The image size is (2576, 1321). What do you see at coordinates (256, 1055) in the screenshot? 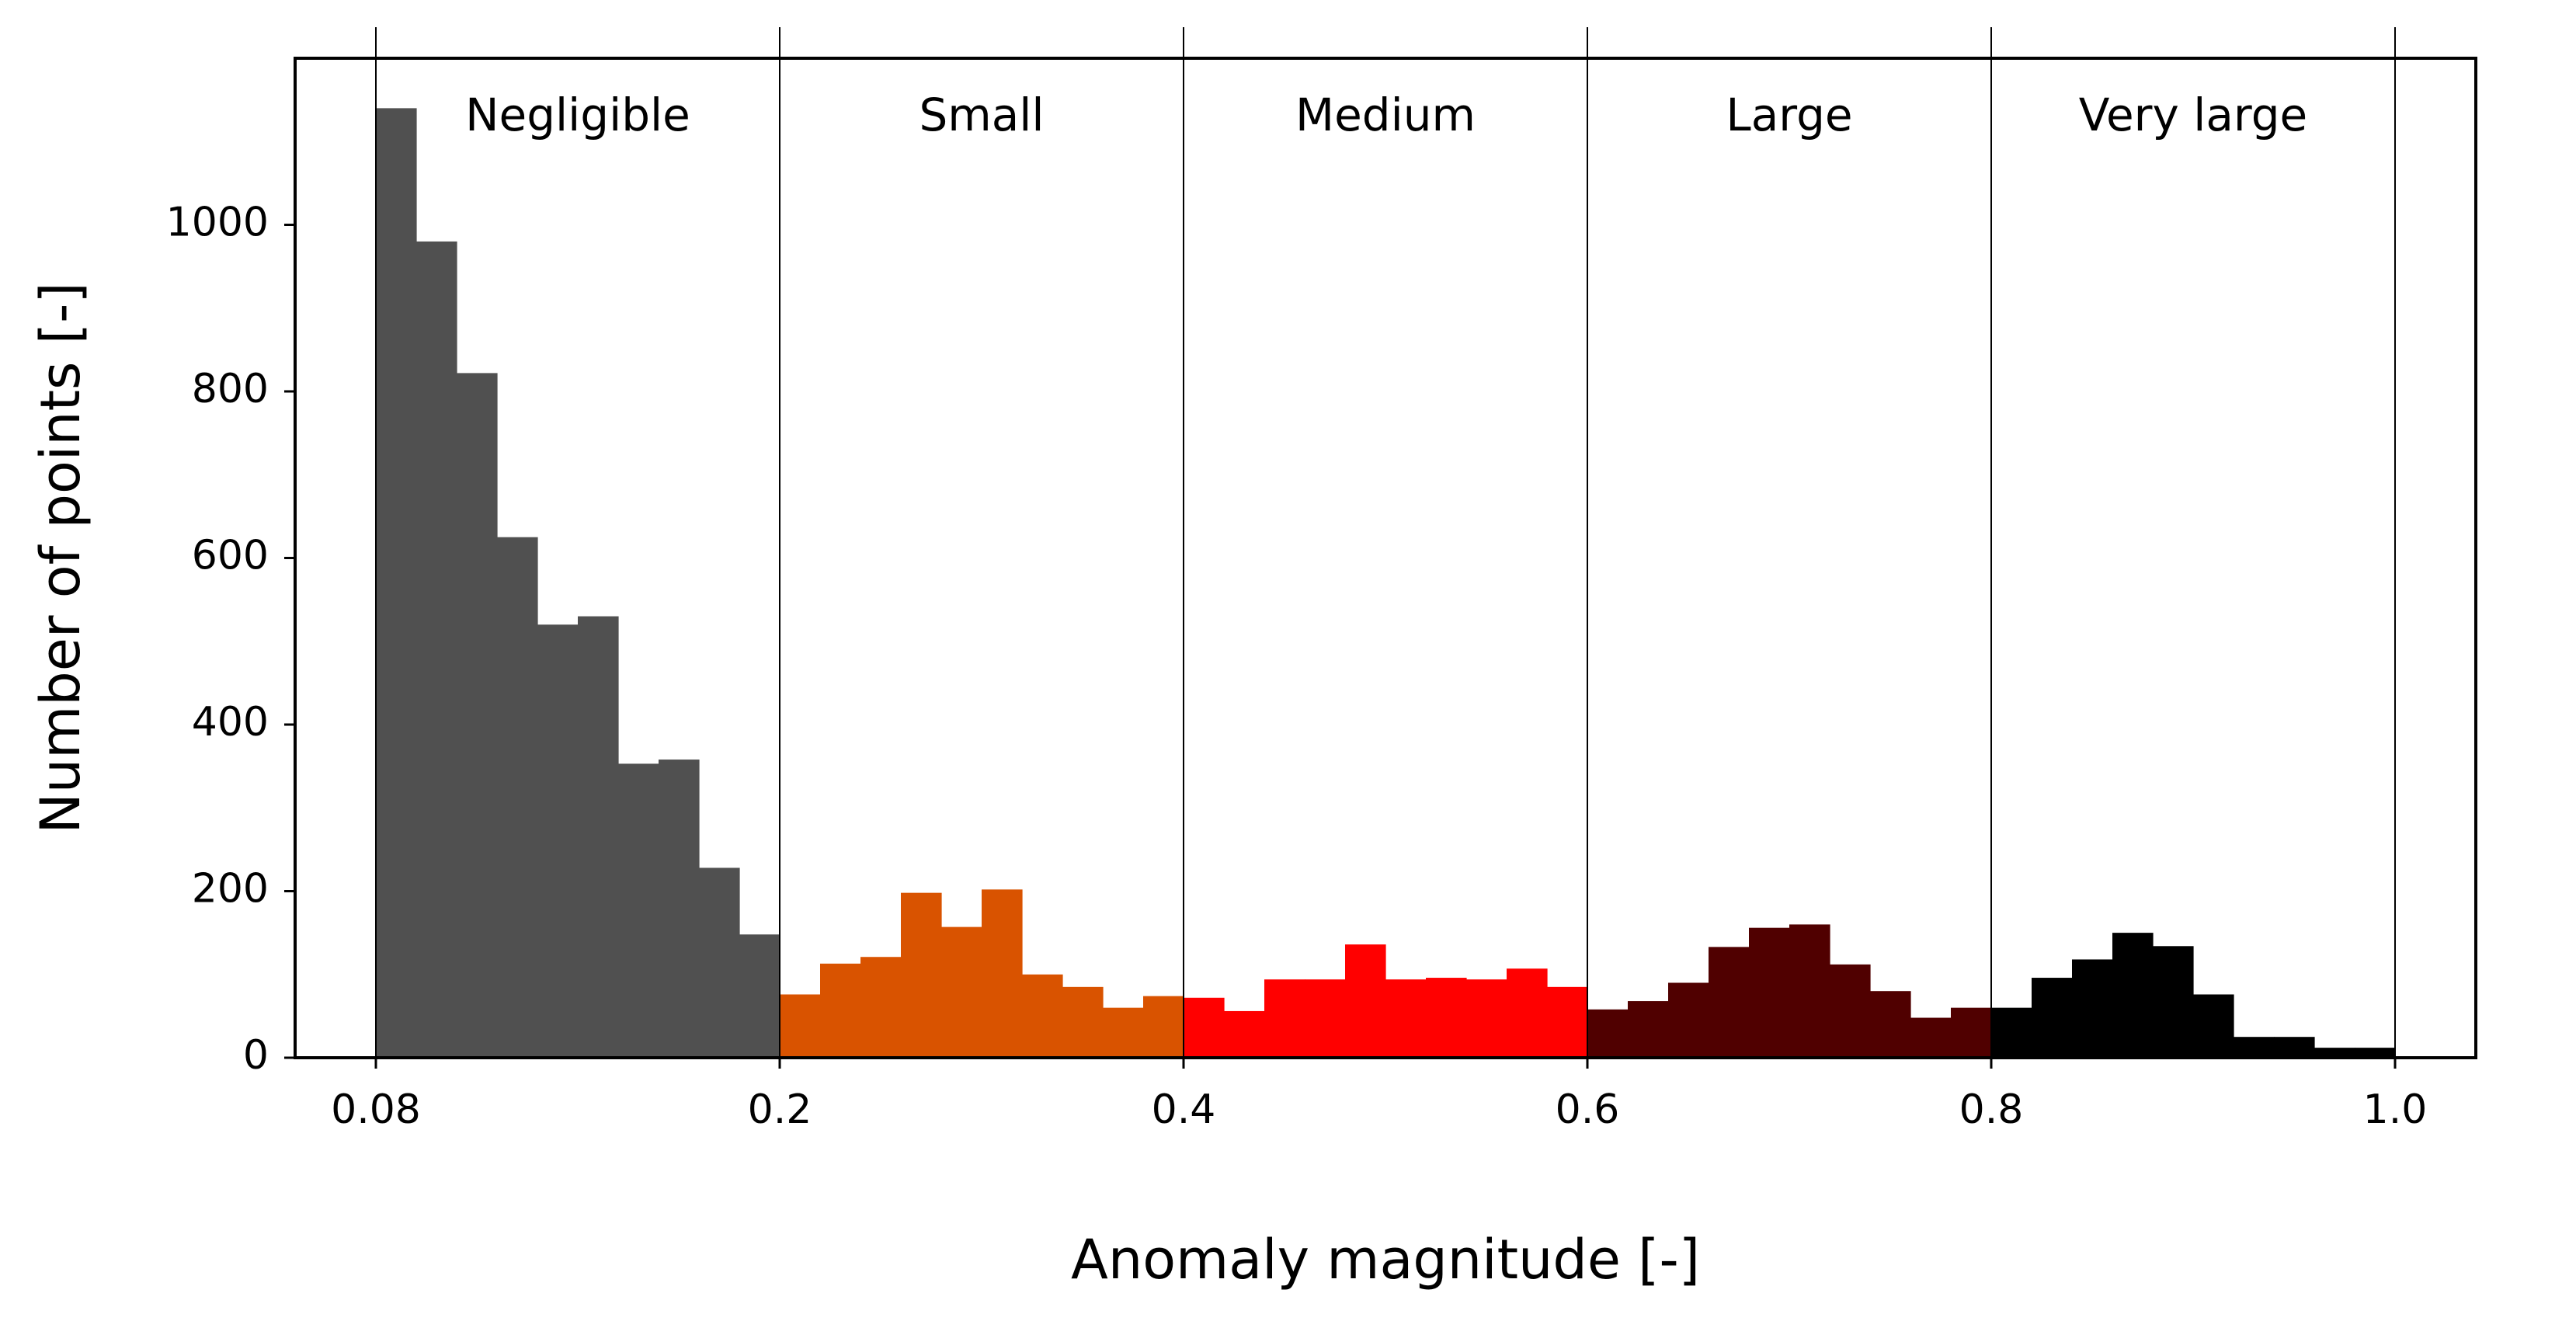
I see `y-tick-label: 0` at bounding box center [256, 1055].